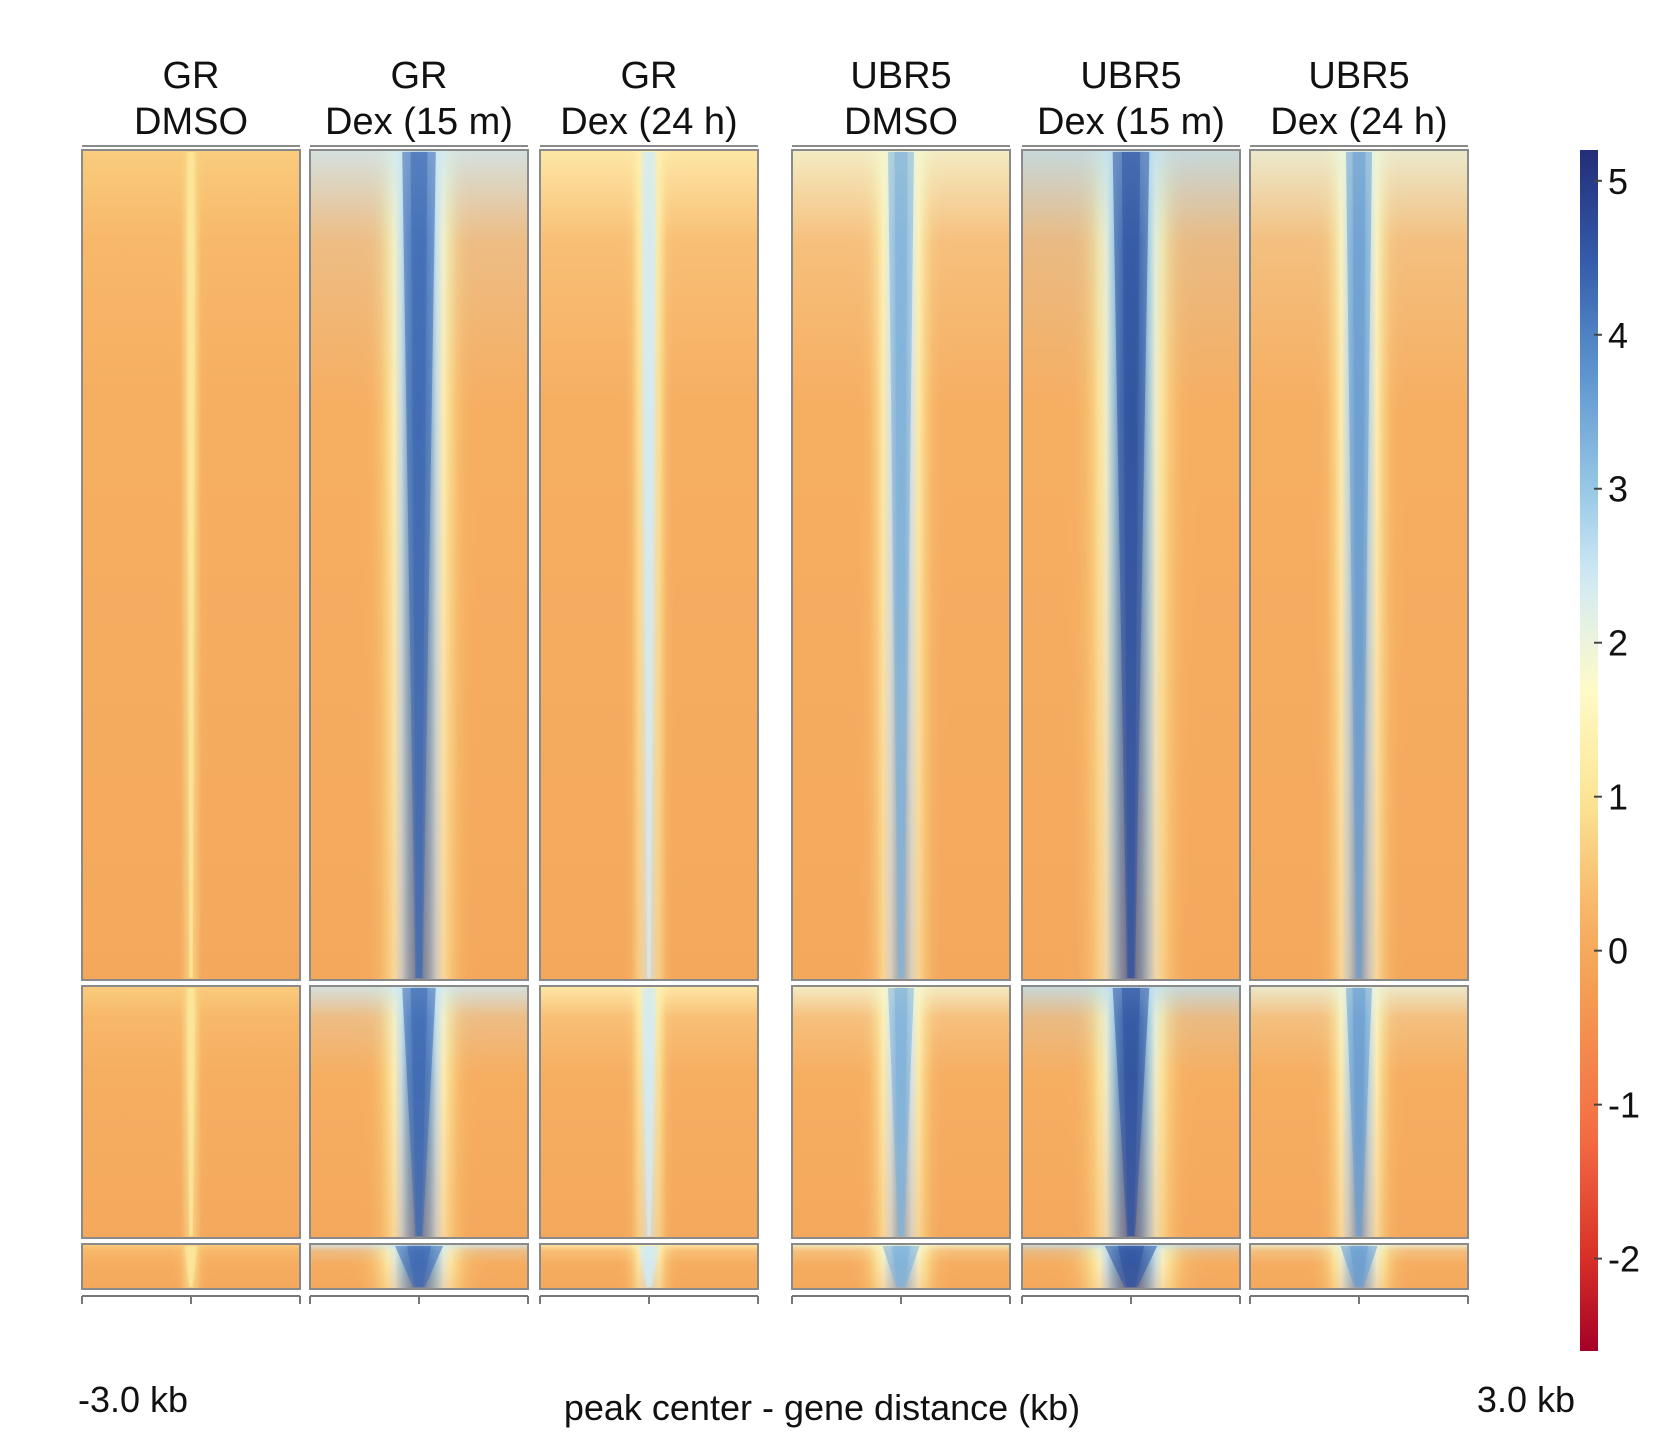 The width and height of the screenshot is (1653, 1444). What do you see at coordinates (1618, 643) in the screenshot?
I see `colorbar-tick-label: 2` at bounding box center [1618, 643].